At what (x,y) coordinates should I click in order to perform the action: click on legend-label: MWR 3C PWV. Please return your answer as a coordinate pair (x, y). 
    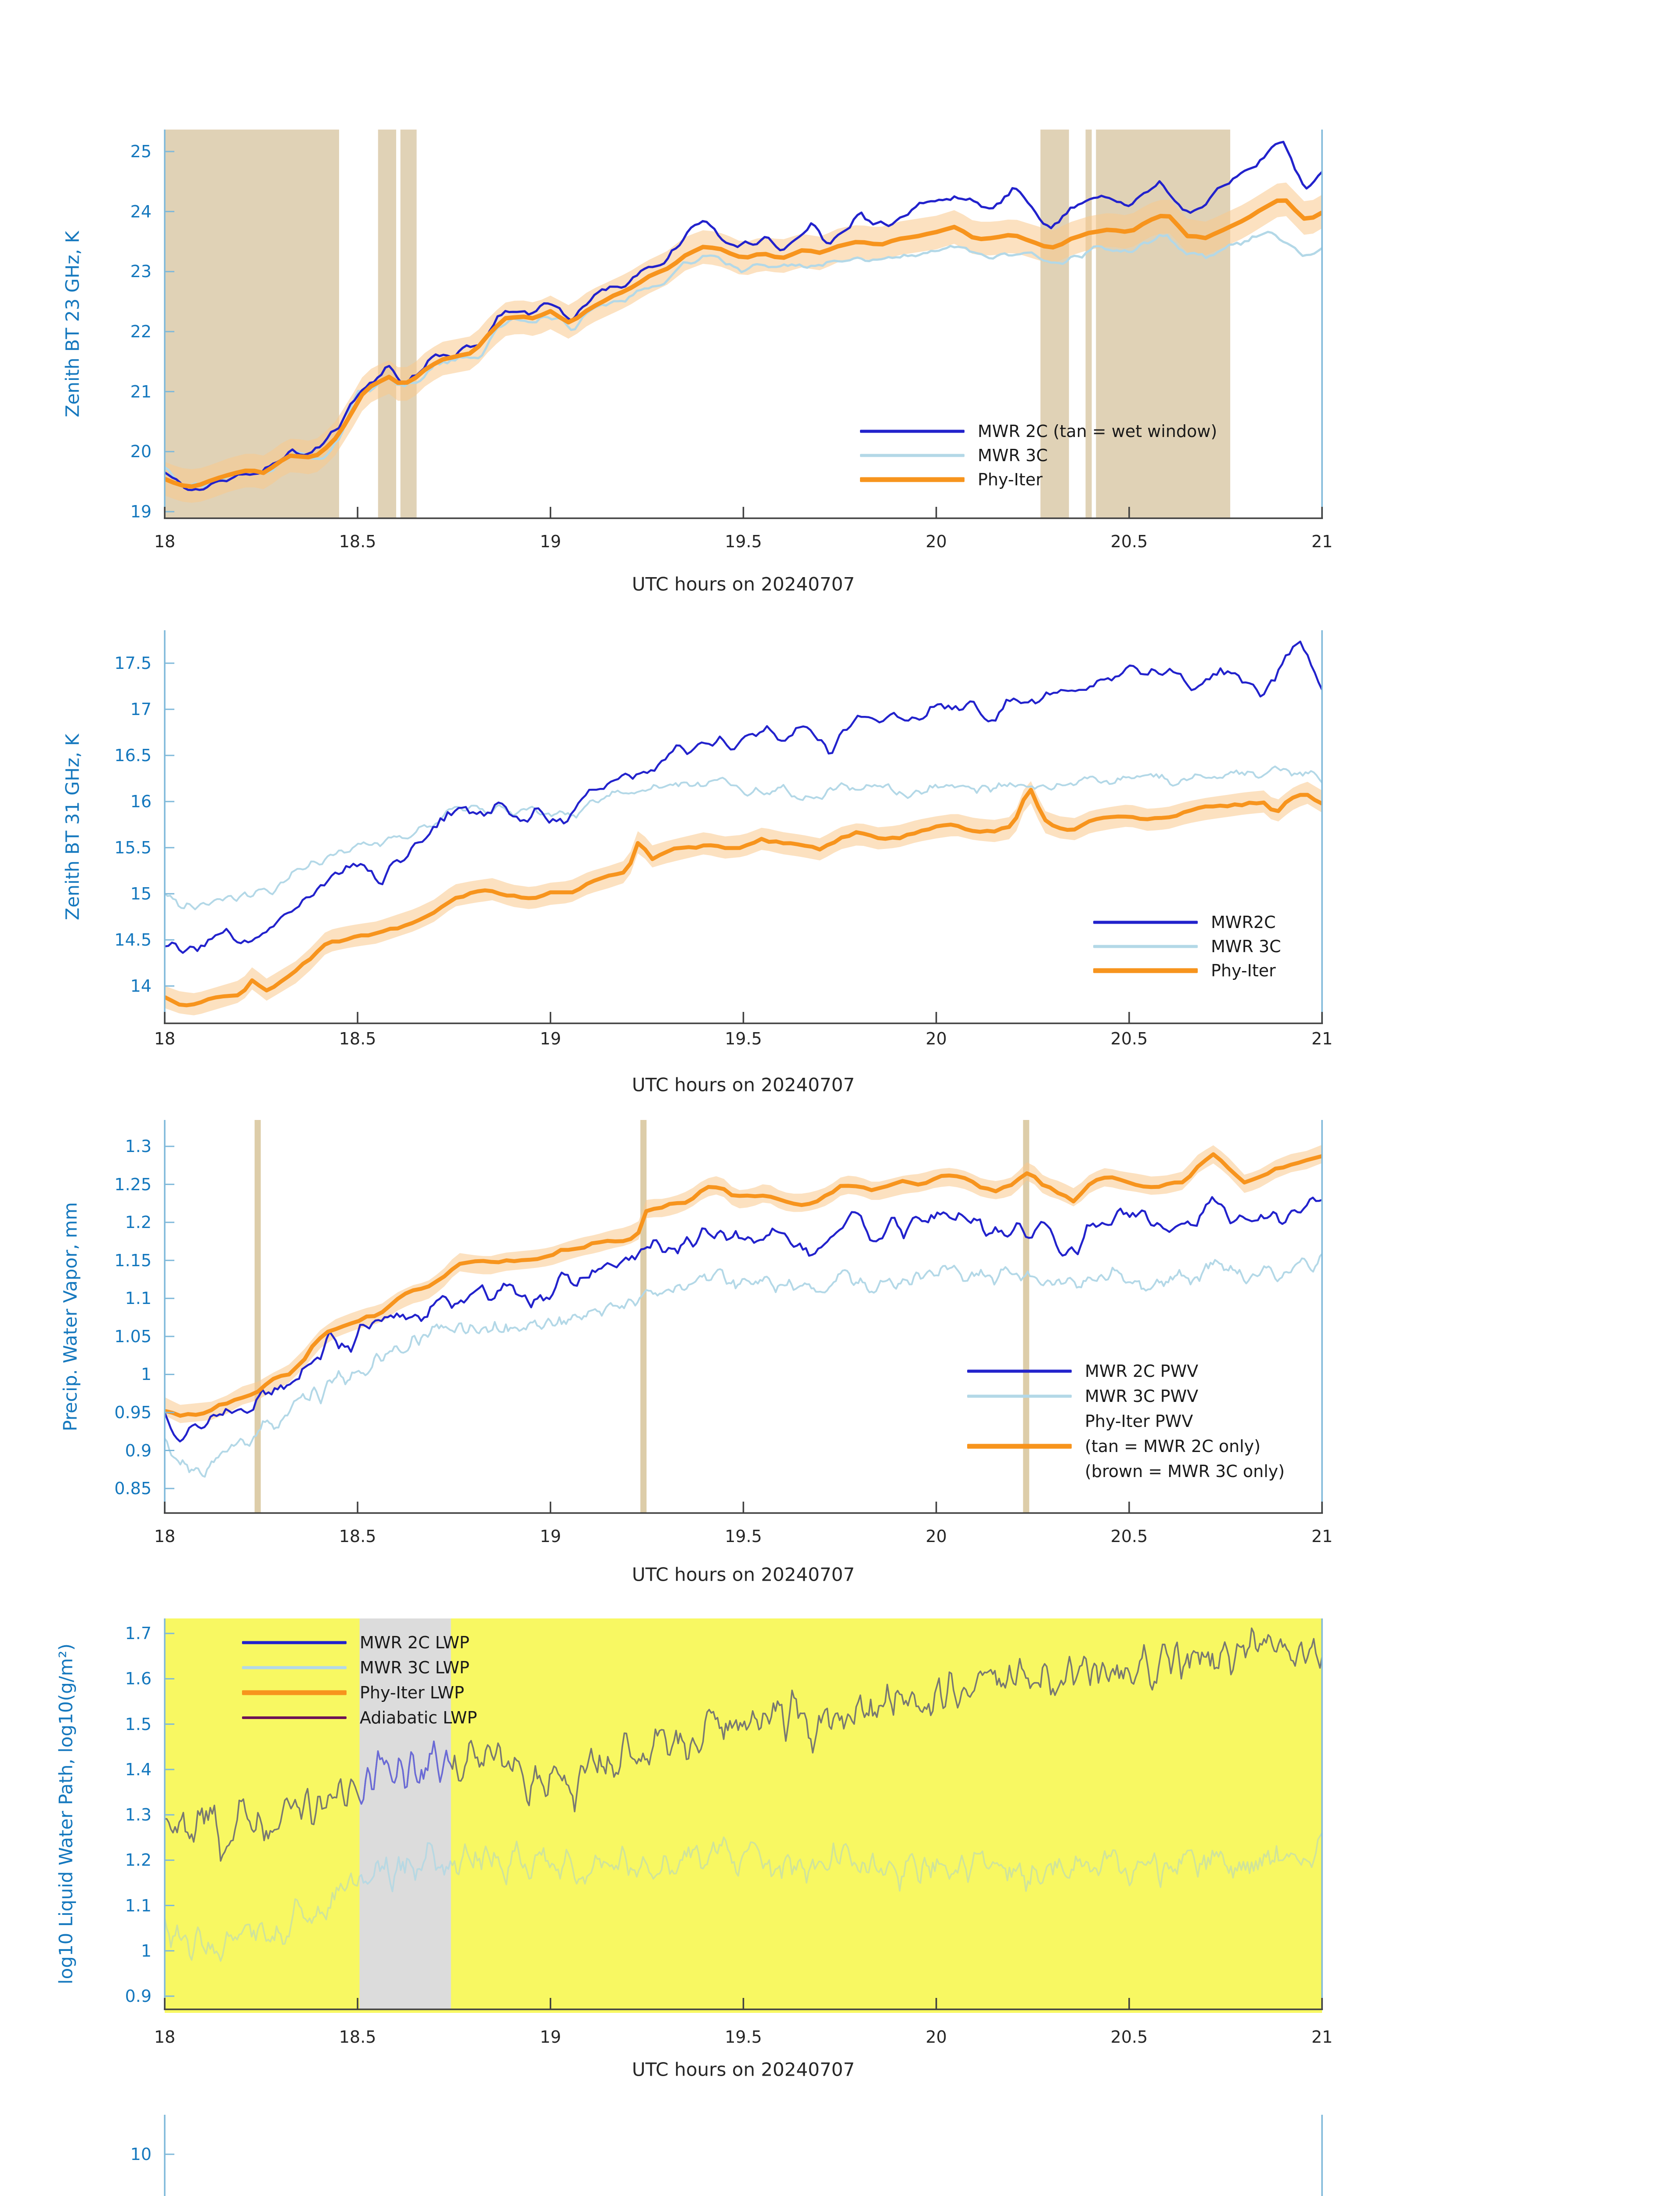
    Looking at the image, I should click on (1142, 1396).